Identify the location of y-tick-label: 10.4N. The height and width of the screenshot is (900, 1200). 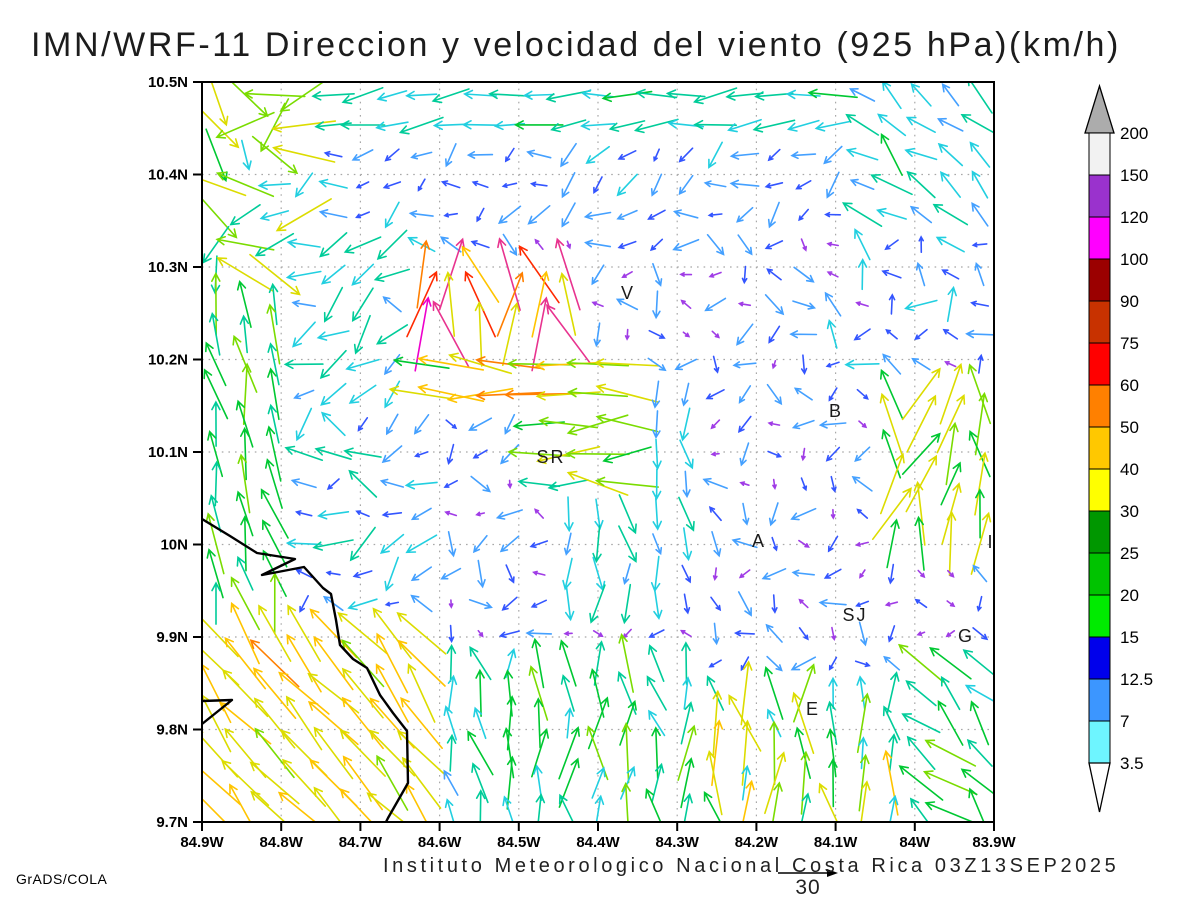
(168, 175).